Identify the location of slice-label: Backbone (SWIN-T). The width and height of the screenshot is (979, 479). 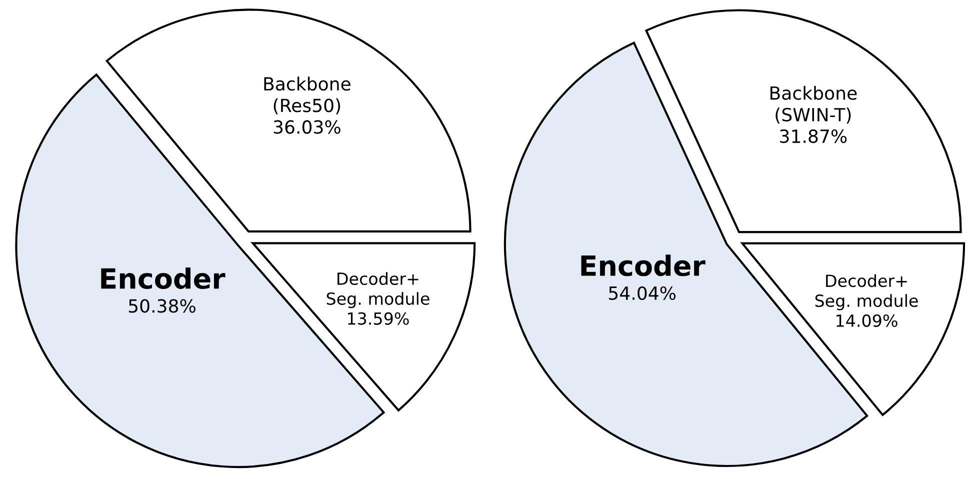
(813, 105).